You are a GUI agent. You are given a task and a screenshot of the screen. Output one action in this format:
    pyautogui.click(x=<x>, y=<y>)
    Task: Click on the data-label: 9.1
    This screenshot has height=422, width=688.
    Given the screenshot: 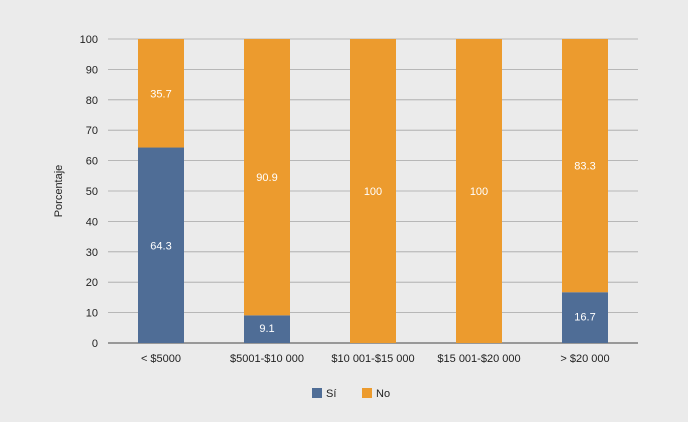 What is the action you would take?
    pyautogui.click(x=266, y=329)
    